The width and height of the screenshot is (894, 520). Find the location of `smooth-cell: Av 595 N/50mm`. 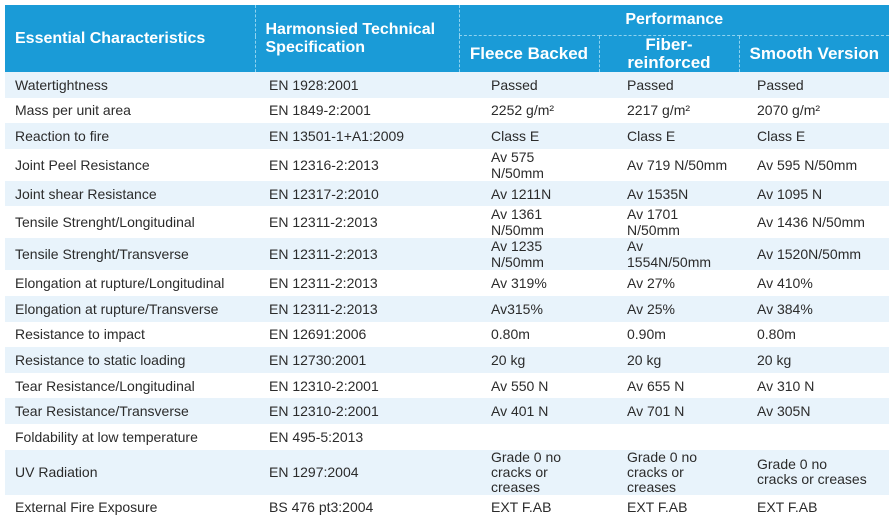

smooth-cell: Av 595 N/50mm is located at coordinates (814, 164).